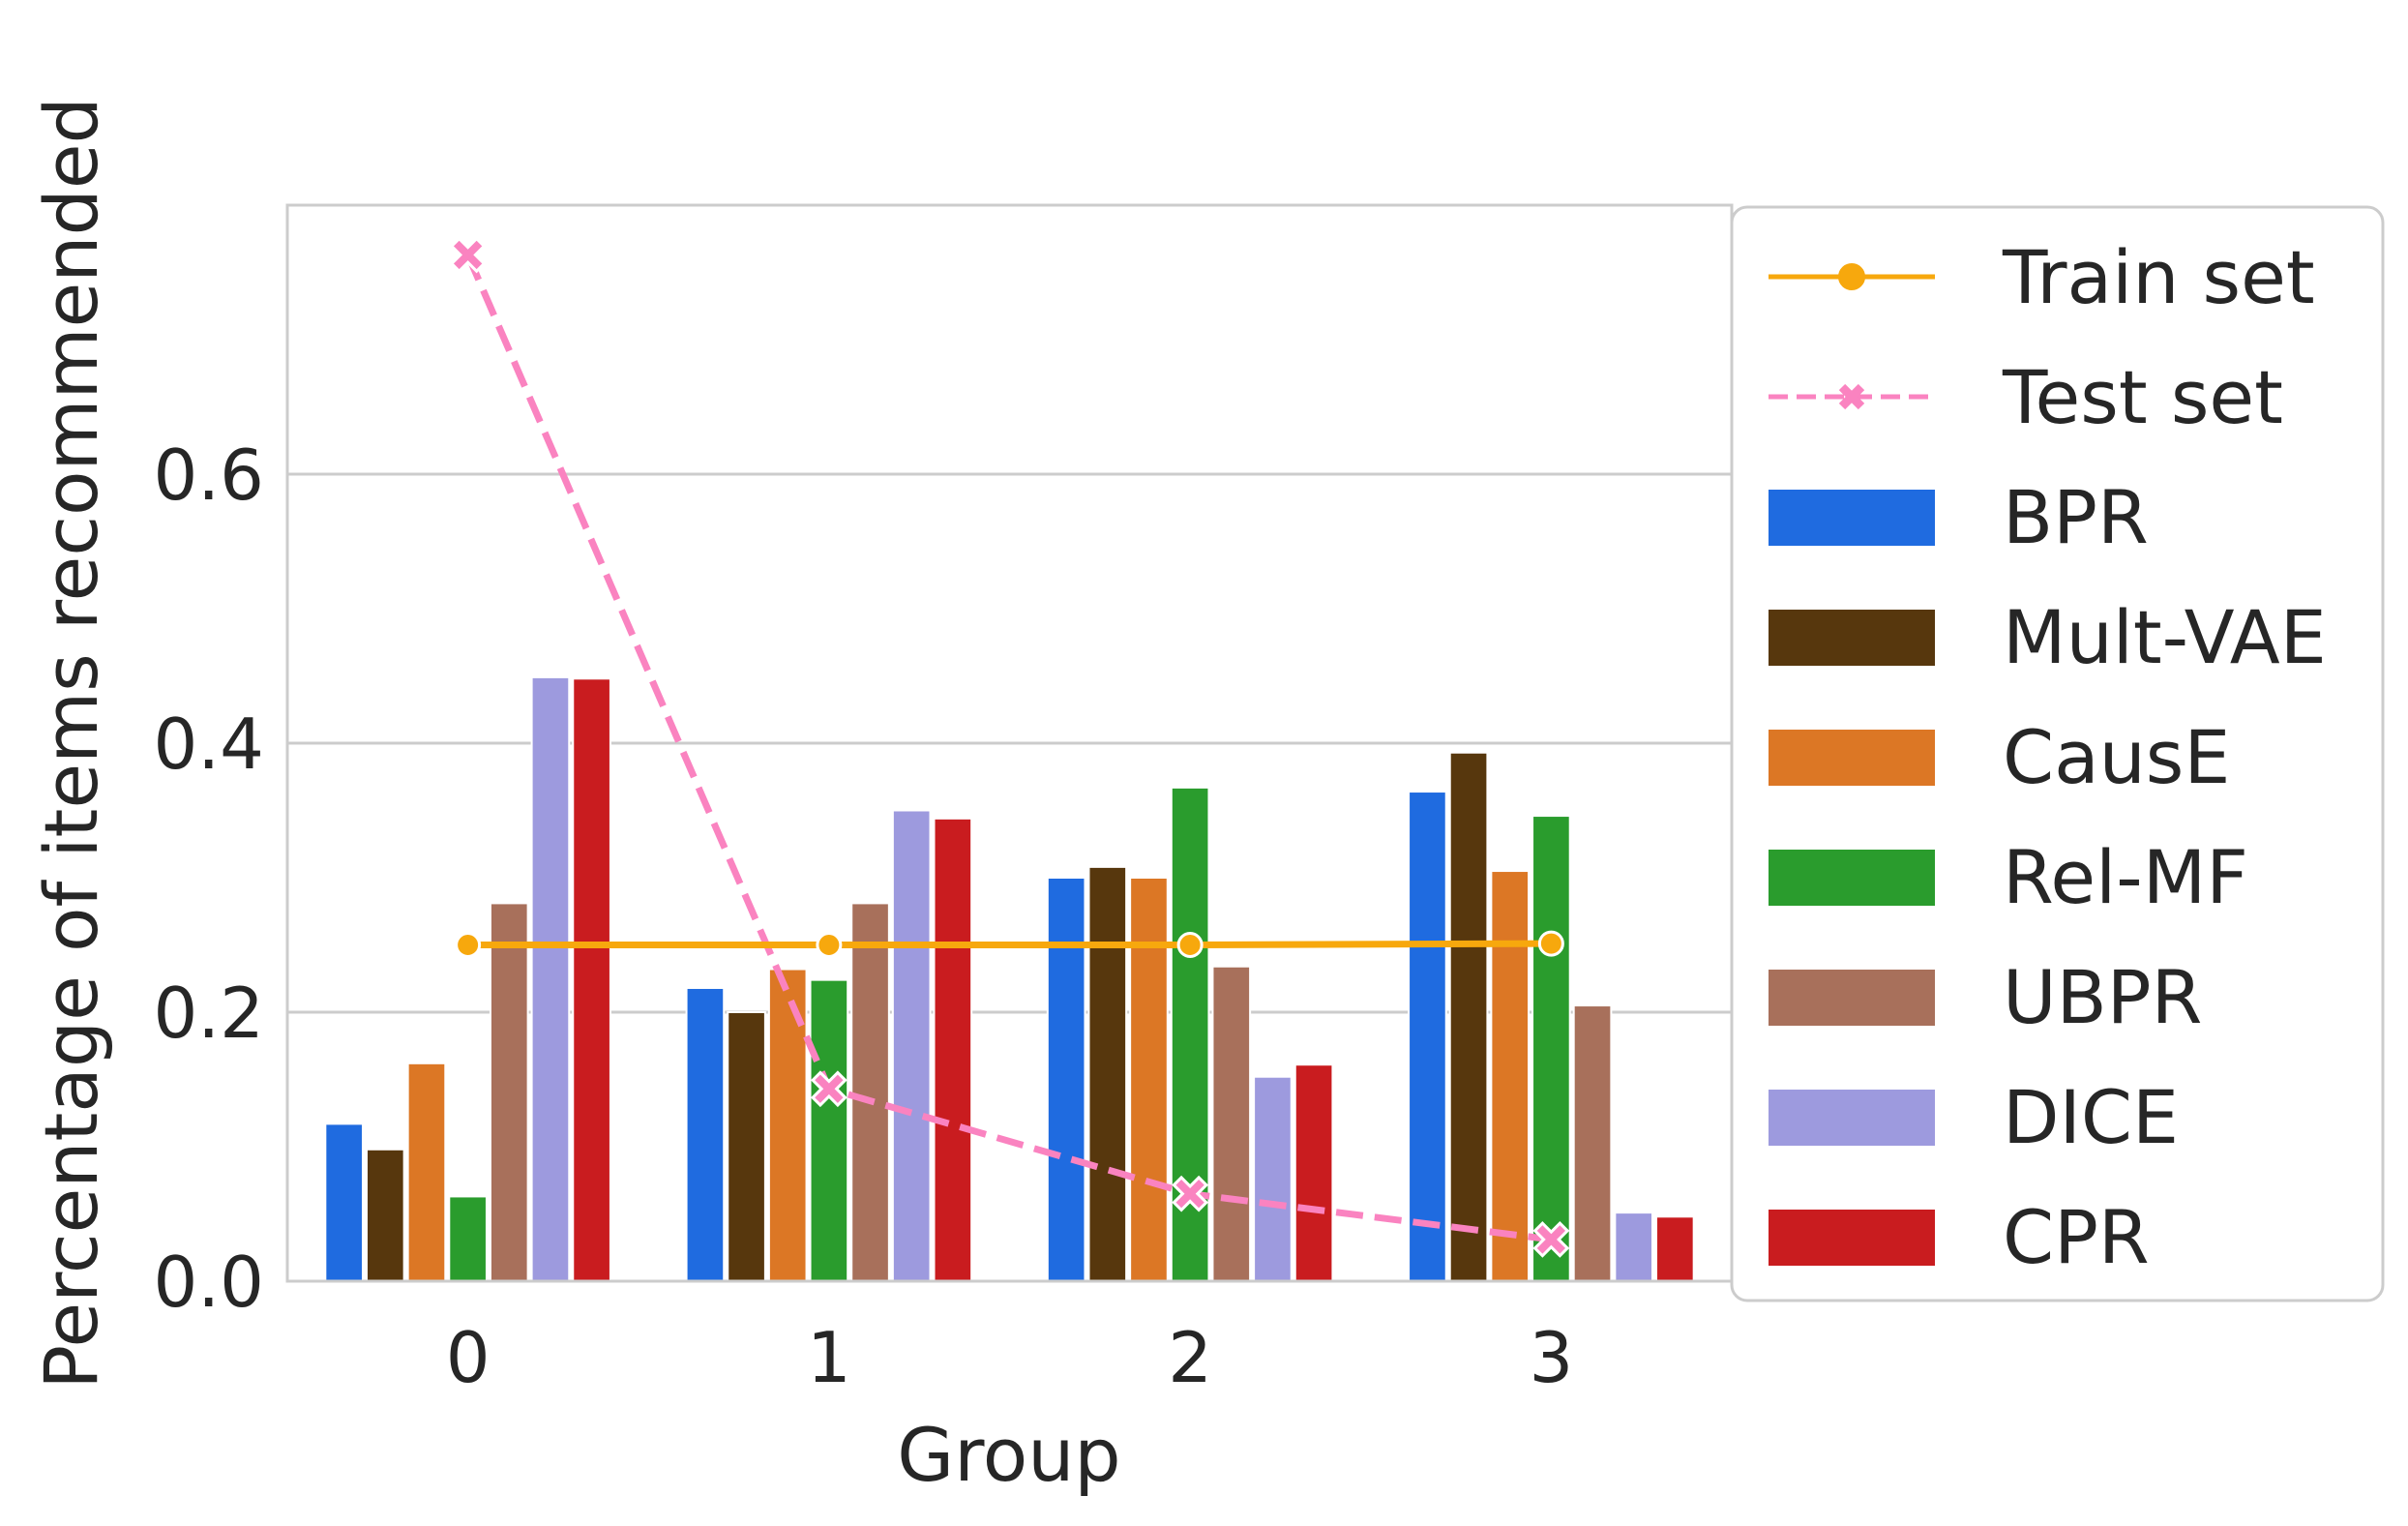  What do you see at coordinates (2165, 637) in the screenshot?
I see `legend-label: Mult-VAE` at bounding box center [2165, 637].